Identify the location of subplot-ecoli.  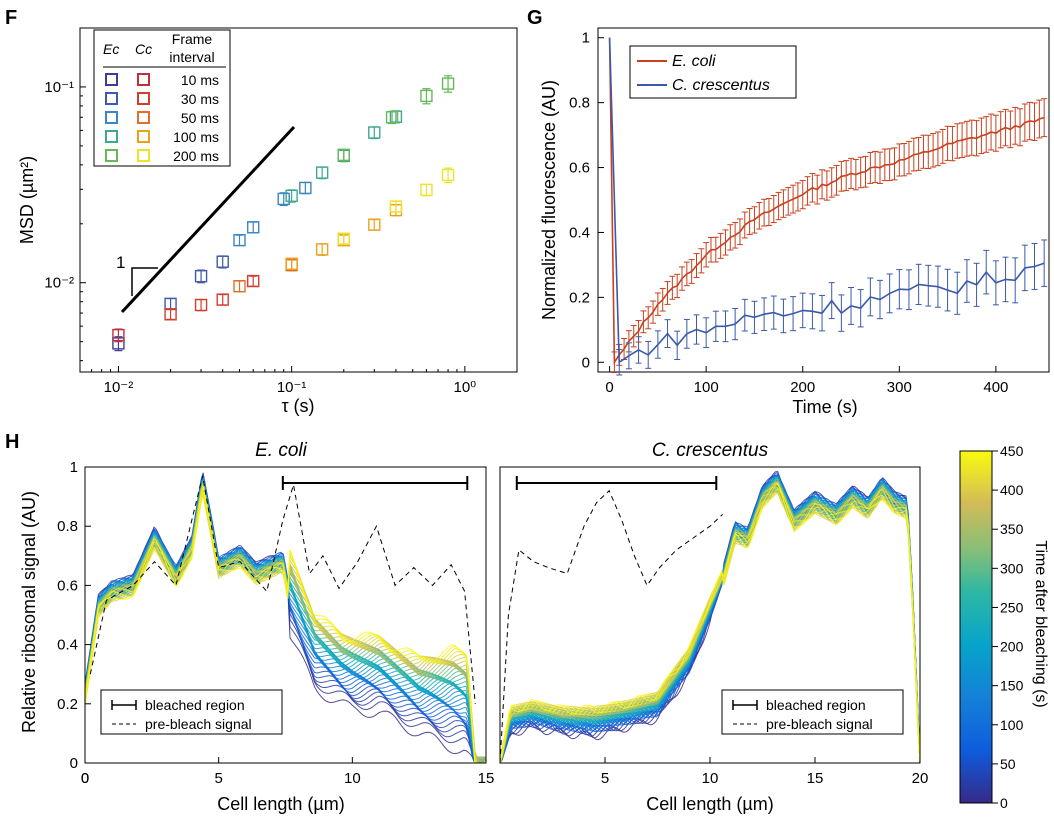
(285, 618).